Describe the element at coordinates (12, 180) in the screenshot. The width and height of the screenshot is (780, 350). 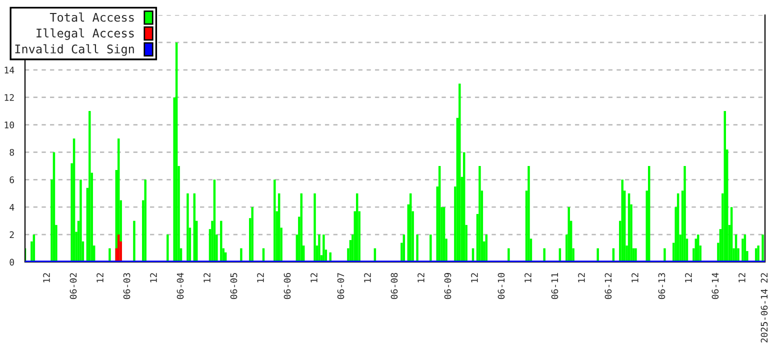
I see `y-tick-label: 6` at that location.